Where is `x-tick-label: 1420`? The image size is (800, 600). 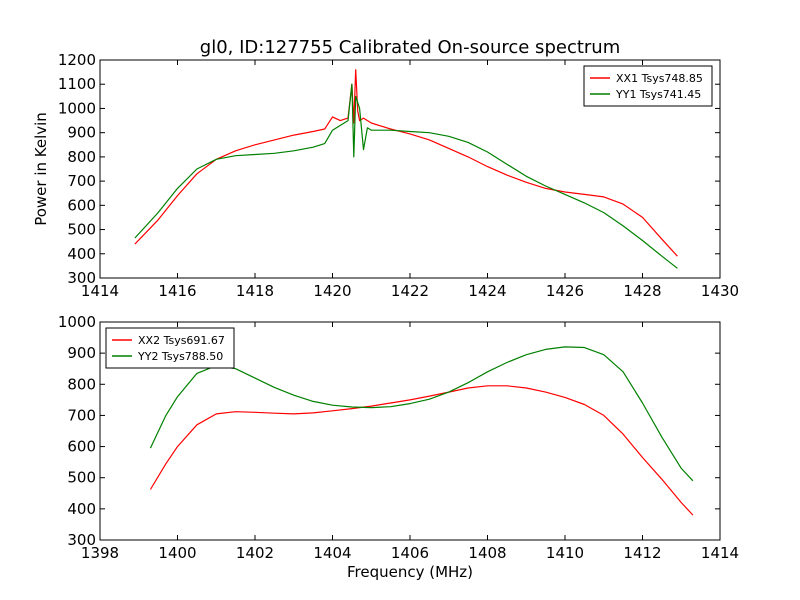
x-tick-label: 1420 is located at coordinates (332, 291).